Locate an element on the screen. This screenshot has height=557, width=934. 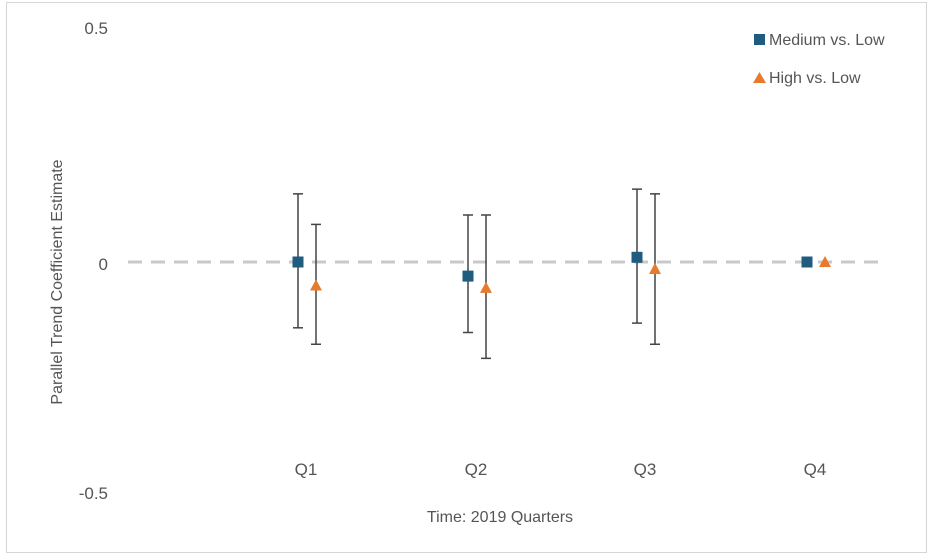
y-axis-title: Parallel Trend Coefficient Estimate is located at coordinates (57, 281).